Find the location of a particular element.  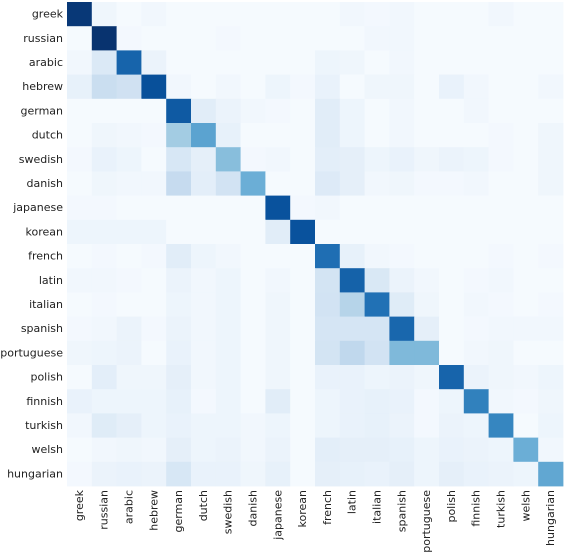

row-label-arabic: arabic is located at coordinates (46, 62).